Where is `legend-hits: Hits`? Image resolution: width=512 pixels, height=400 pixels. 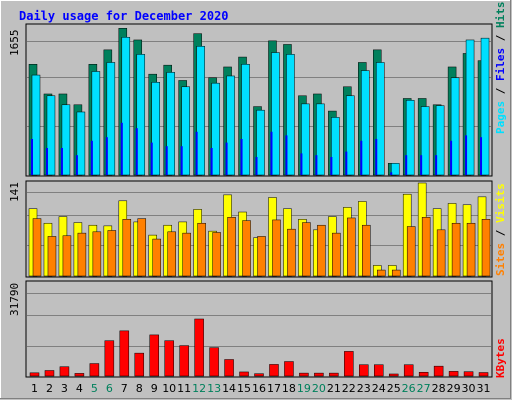
legend-hits: Hits is located at coordinates (500, 15).